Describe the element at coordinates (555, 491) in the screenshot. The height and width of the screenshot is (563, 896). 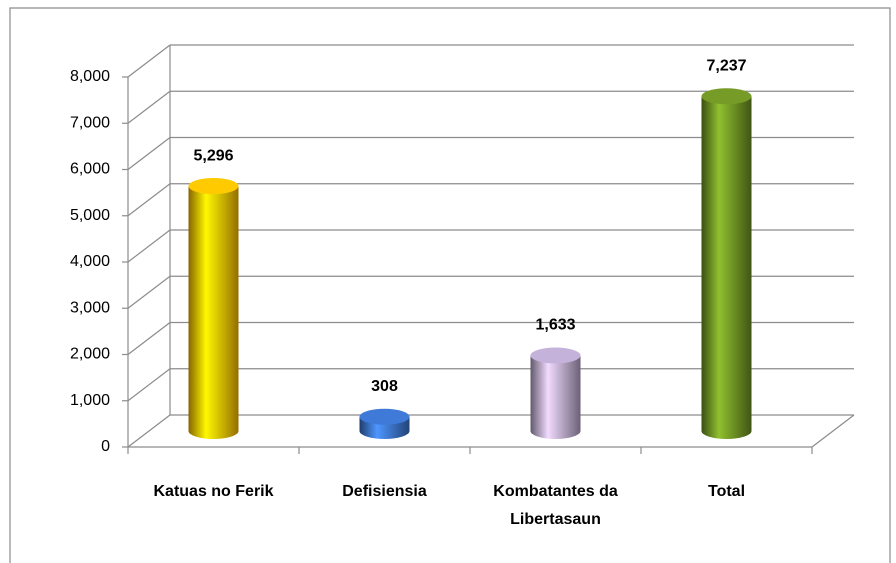
I see `label-line: Kombatantes da` at that location.